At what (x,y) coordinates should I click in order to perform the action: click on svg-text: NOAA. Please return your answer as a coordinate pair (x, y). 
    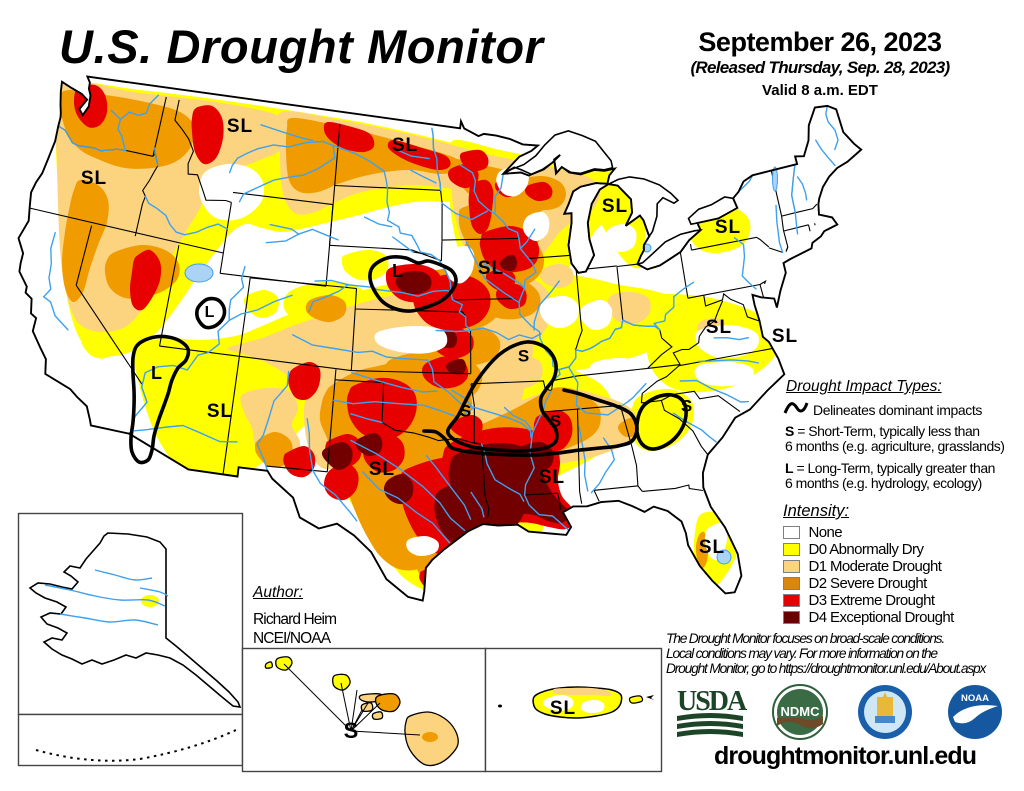
    Looking at the image, I should click on (975, 698).